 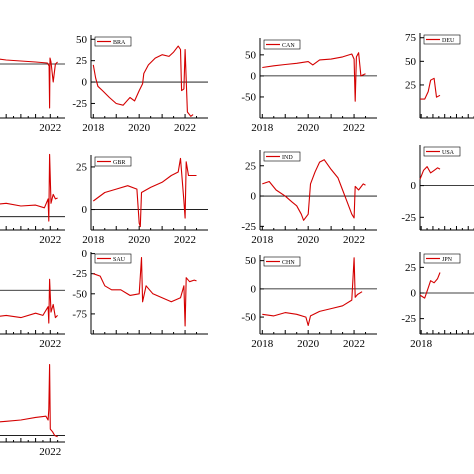 What do you see at coordinates (437, 188) in the screenshot?
I see `chart-panel-8: 0 -25 USA` at bounding box center [437, 188].